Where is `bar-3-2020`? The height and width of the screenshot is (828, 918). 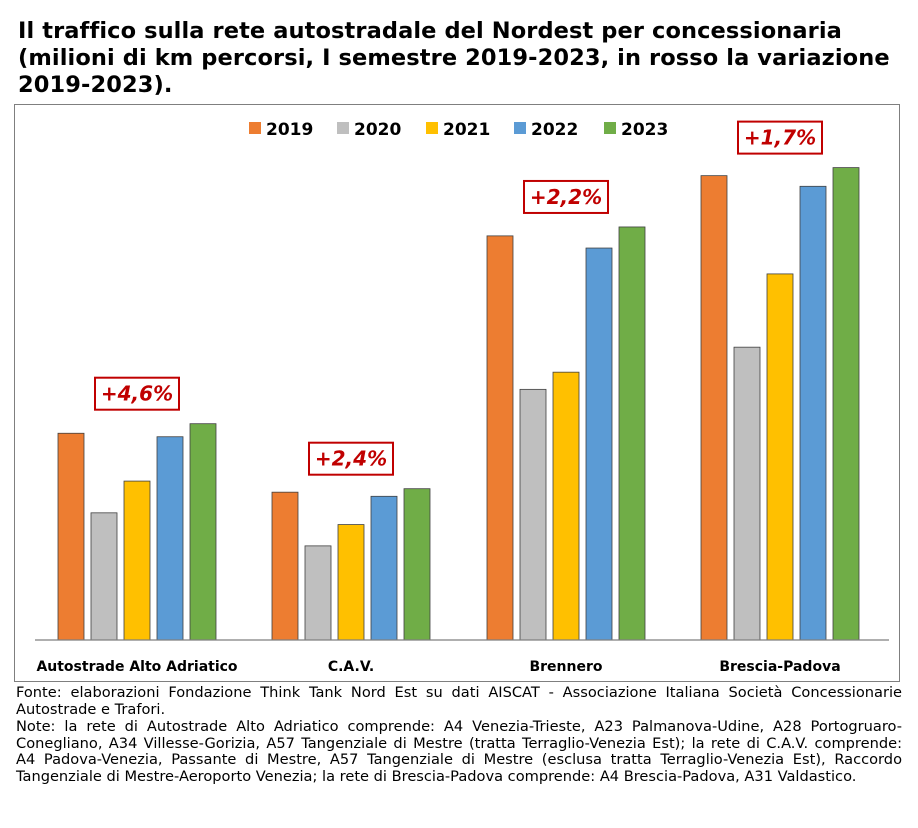
bar-3-2020 is located at coordinates (533, 514).